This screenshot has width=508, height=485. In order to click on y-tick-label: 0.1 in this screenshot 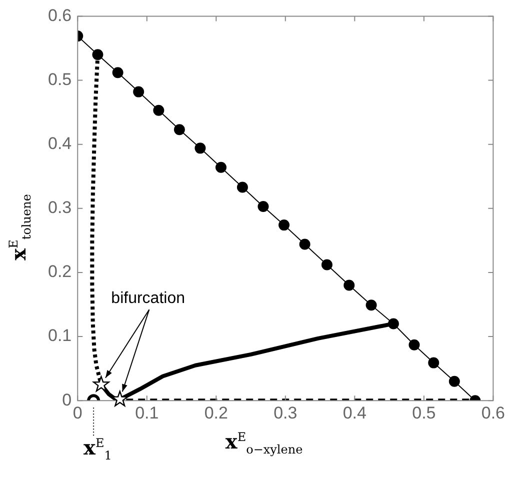, I will do `click(60, 336)`.